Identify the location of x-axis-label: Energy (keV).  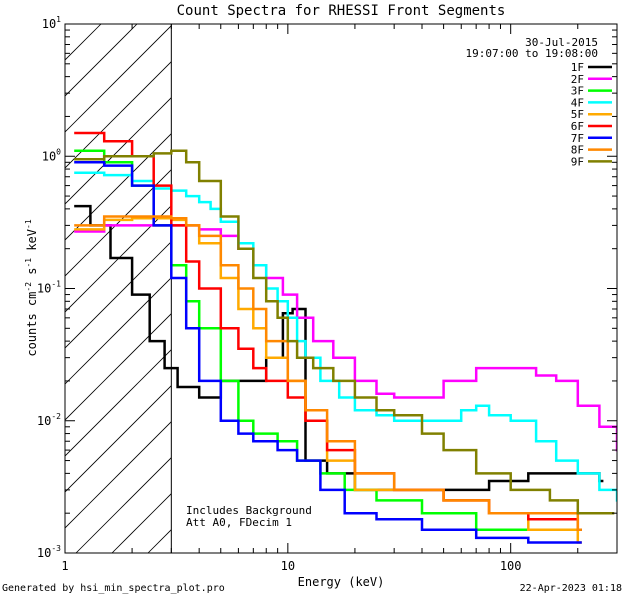
(341, 582).